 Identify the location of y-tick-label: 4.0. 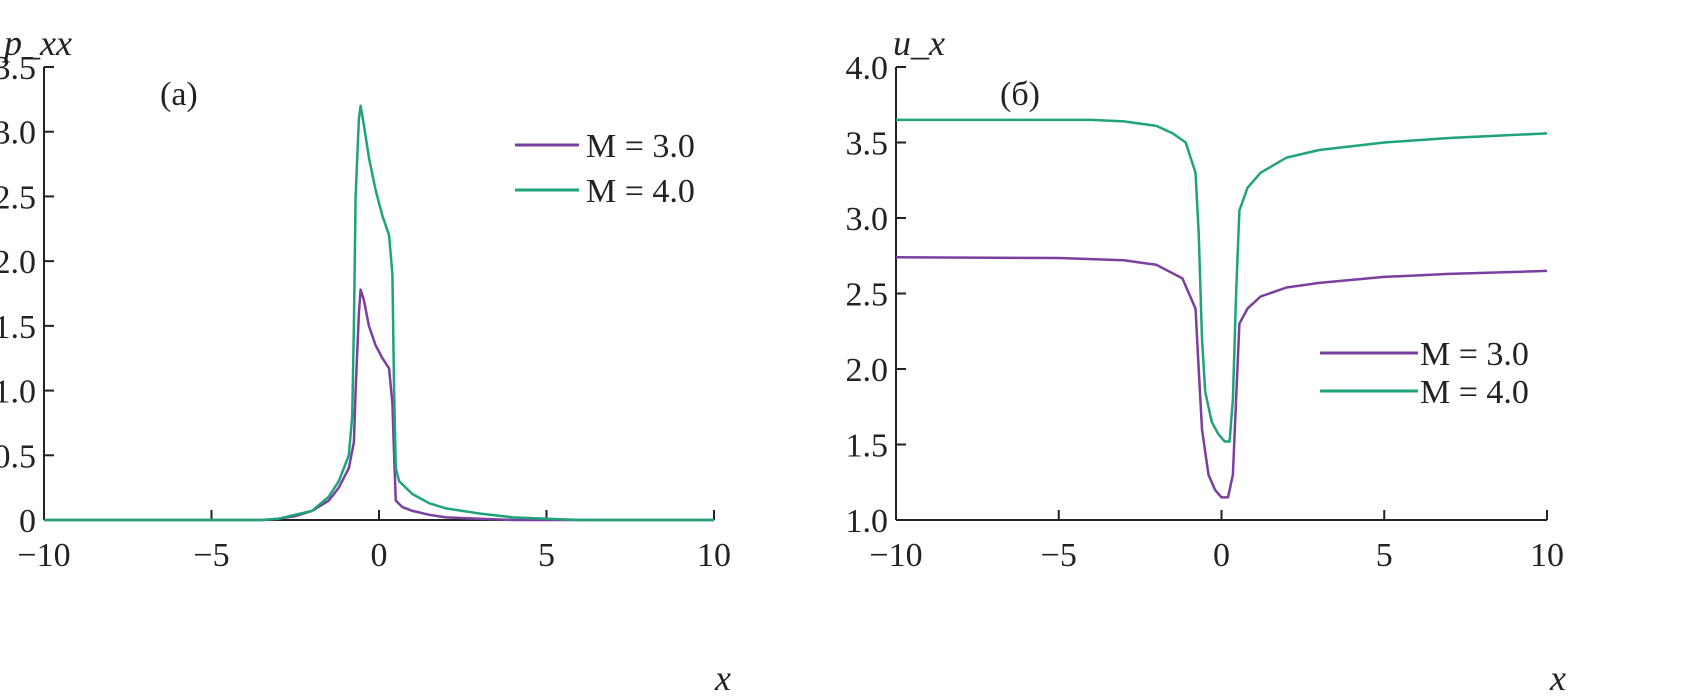
(867, 68).